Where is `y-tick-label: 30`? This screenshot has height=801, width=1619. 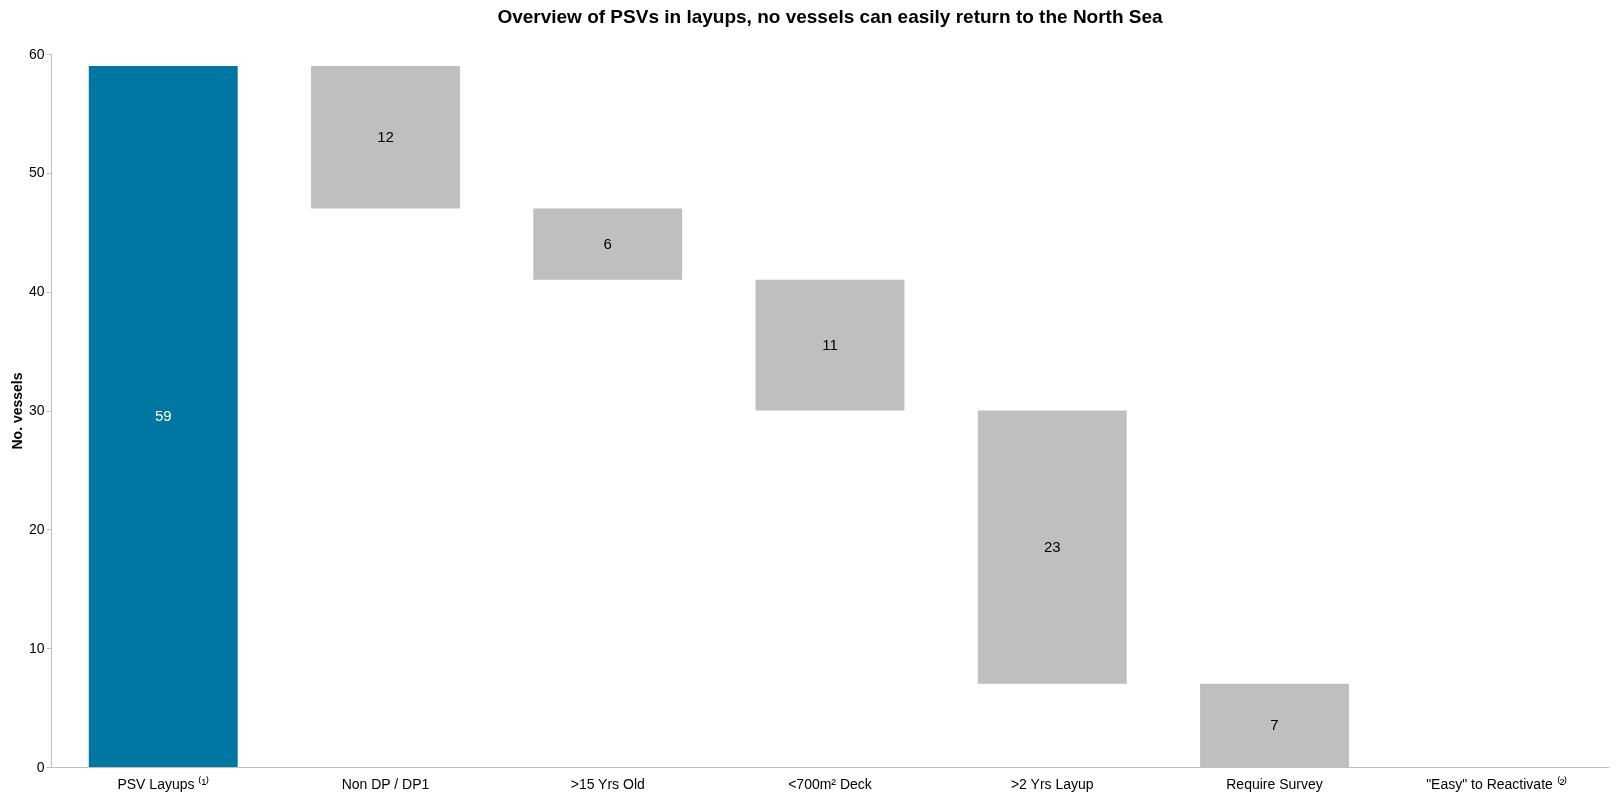 y-tick-label: 30 is located at coordinates (36, 410).